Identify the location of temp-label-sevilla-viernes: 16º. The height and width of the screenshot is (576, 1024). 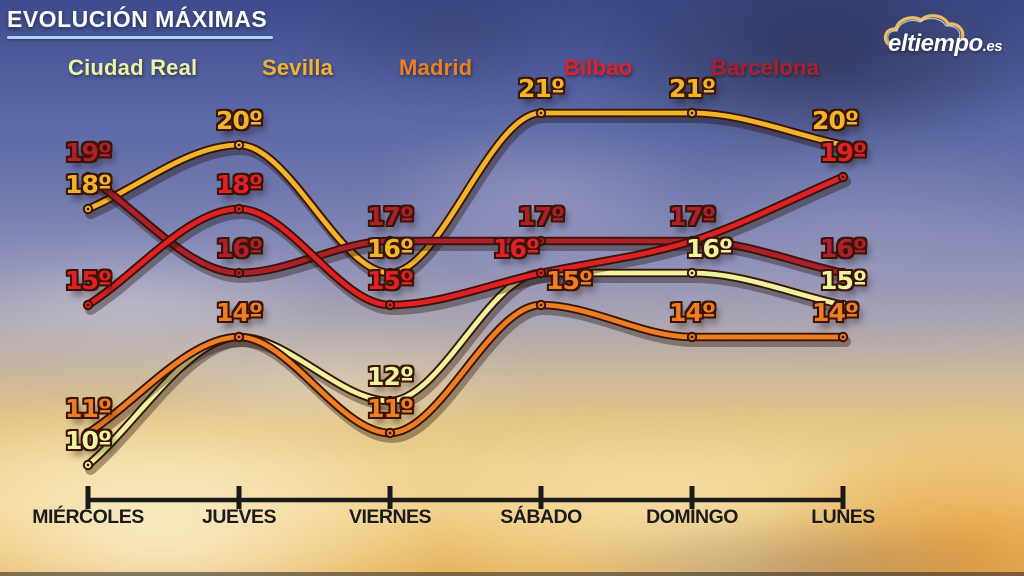
(390, 248).